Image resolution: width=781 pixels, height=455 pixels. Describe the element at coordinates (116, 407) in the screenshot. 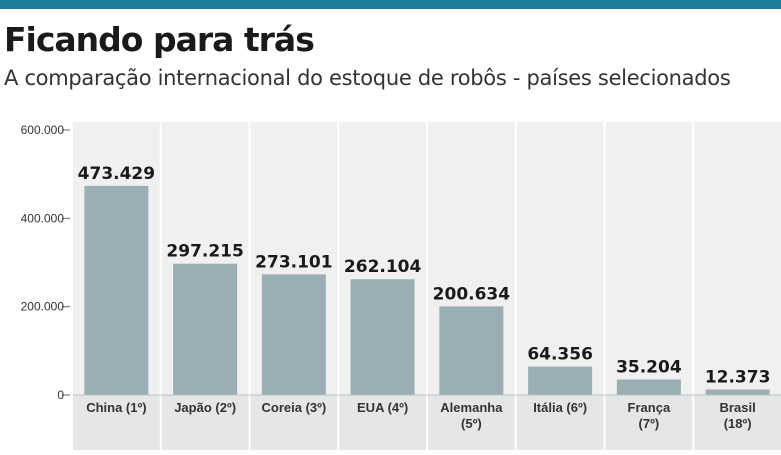

I see `category-label: China (1º)` at that location.